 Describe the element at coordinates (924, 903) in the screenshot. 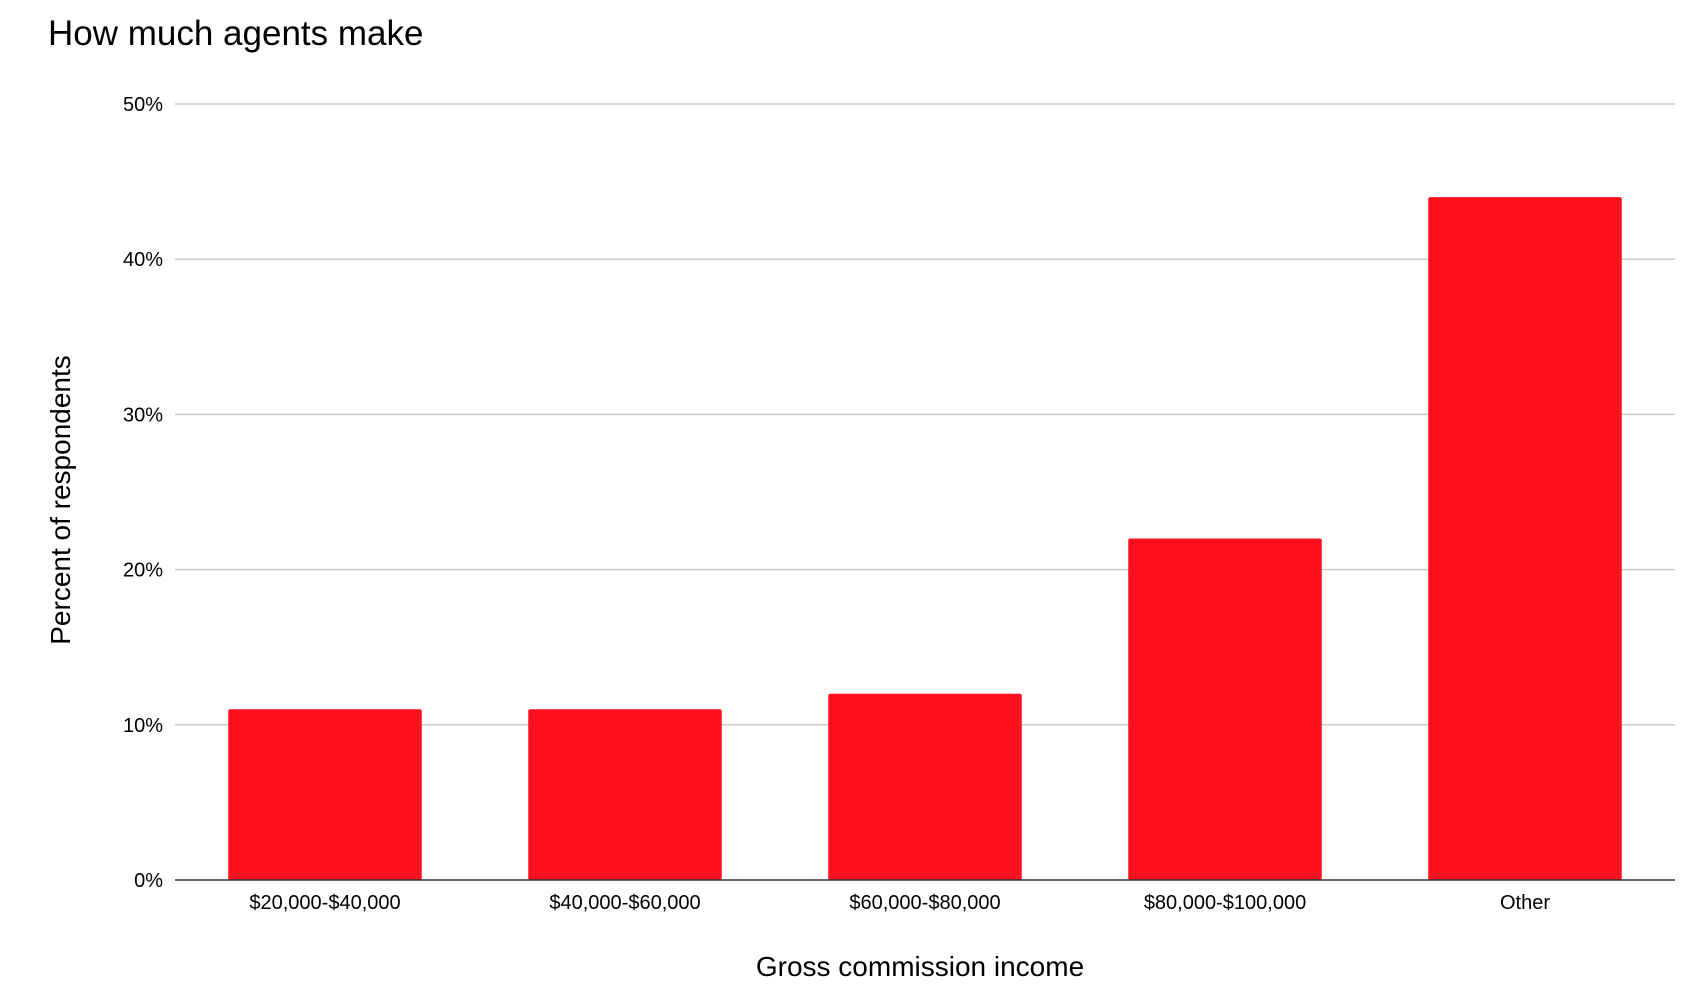

I see `x-tick-label: $60,000-$80,000` at that location.